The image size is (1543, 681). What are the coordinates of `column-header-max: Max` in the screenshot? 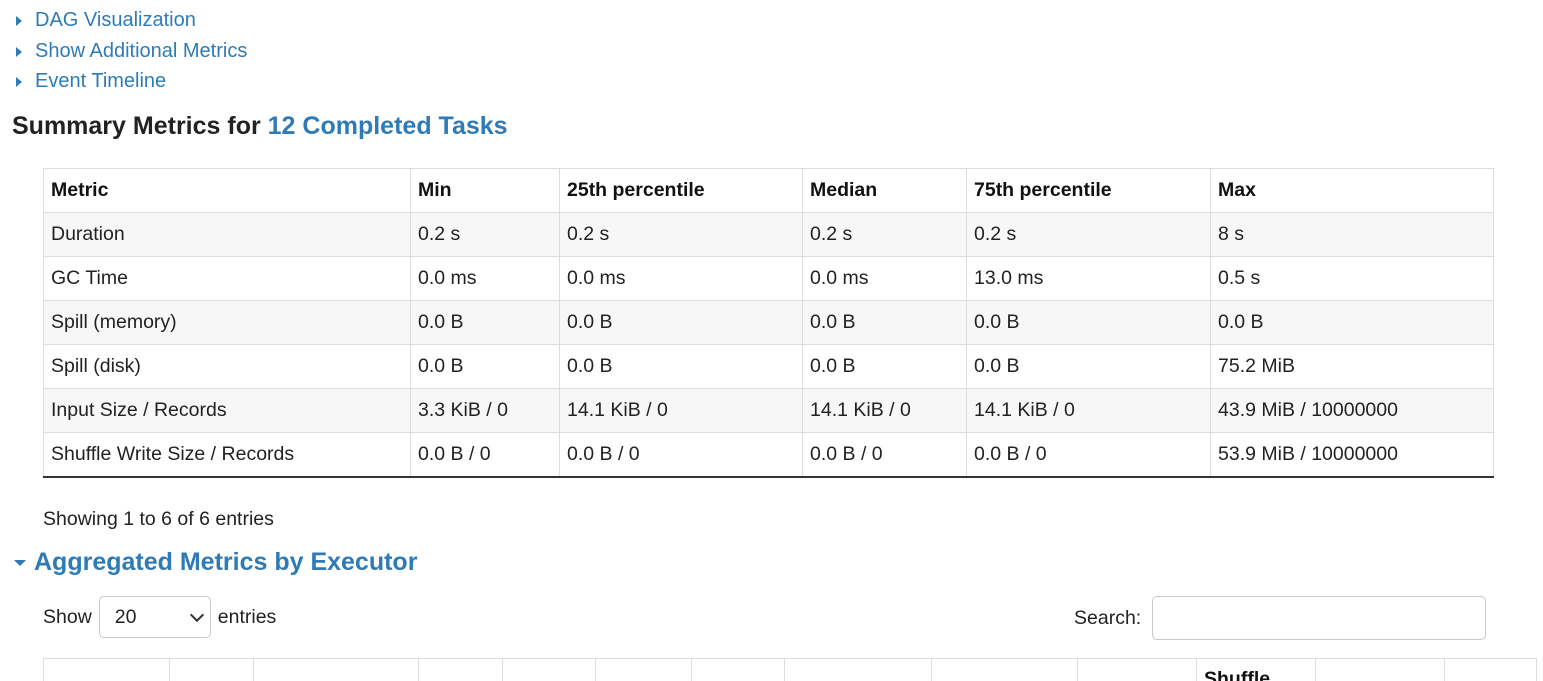 It's located at (1352, 190).